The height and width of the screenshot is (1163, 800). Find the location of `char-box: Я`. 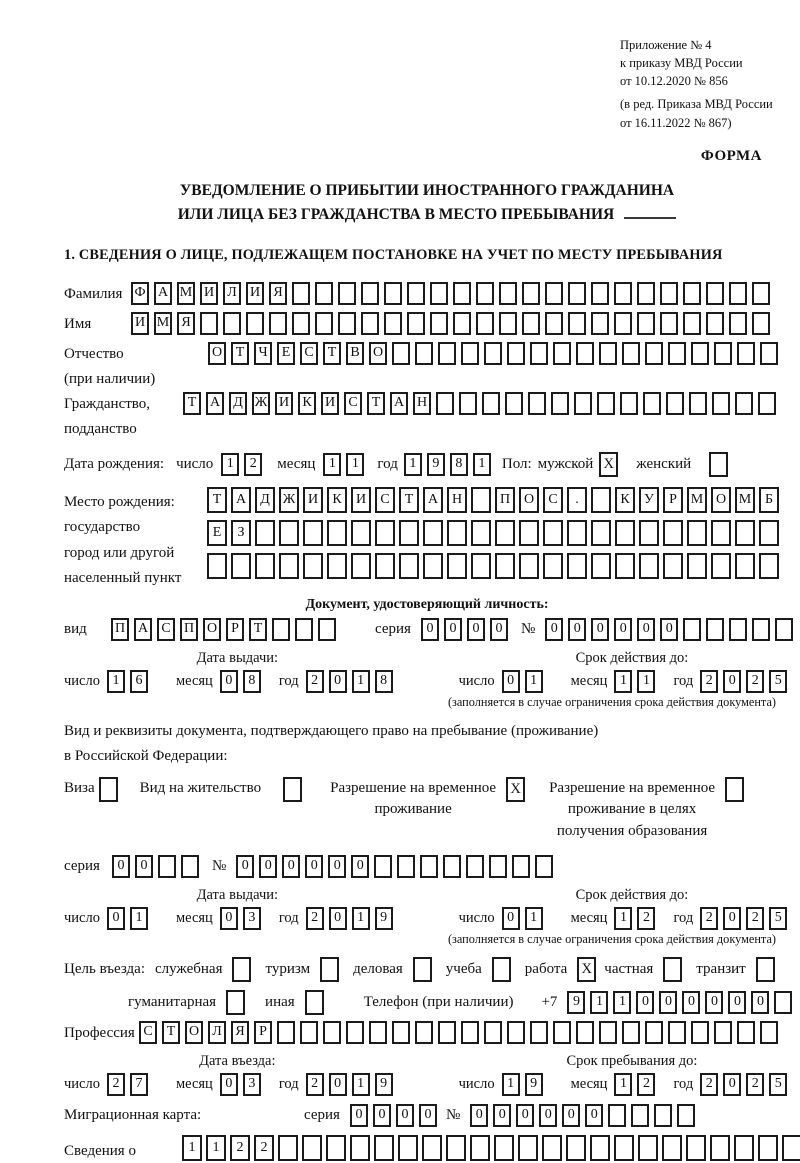

char-box: Я is located at coordinates (186, 323).